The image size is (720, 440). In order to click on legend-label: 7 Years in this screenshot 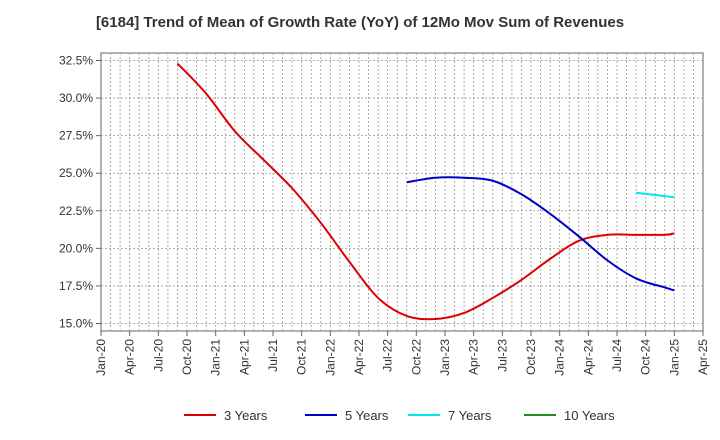, I will do `click(470, 415)`.